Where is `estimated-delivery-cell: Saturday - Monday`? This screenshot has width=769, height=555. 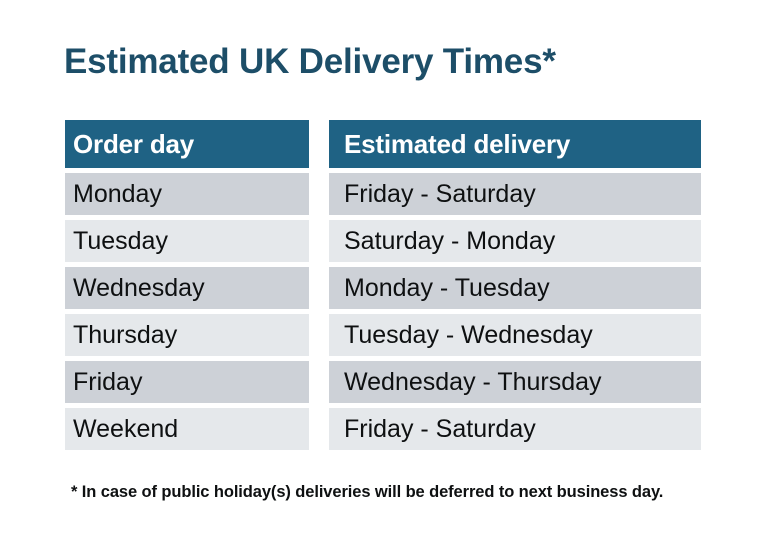
estimated-delivery-cell: Saturday - Monday is located at coordinates (515, 241).